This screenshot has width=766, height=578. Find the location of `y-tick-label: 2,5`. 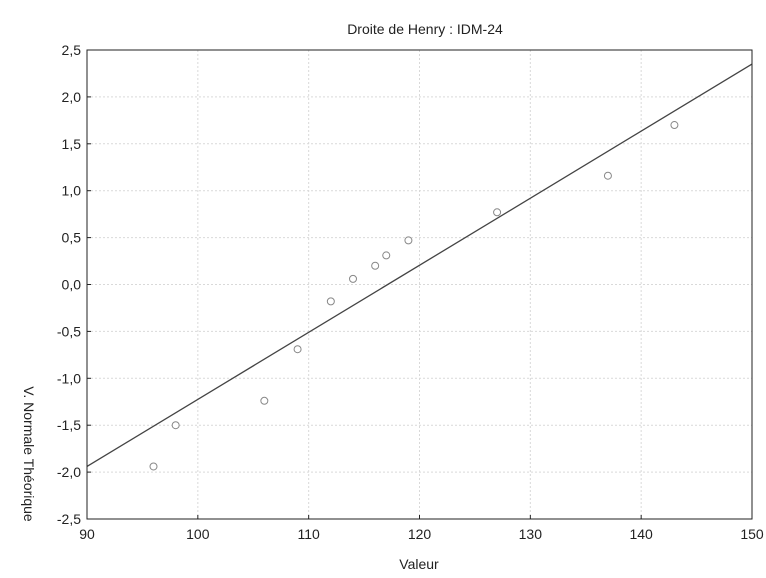

y-tick-label: 2,5 is located at coordinates (72, 50).